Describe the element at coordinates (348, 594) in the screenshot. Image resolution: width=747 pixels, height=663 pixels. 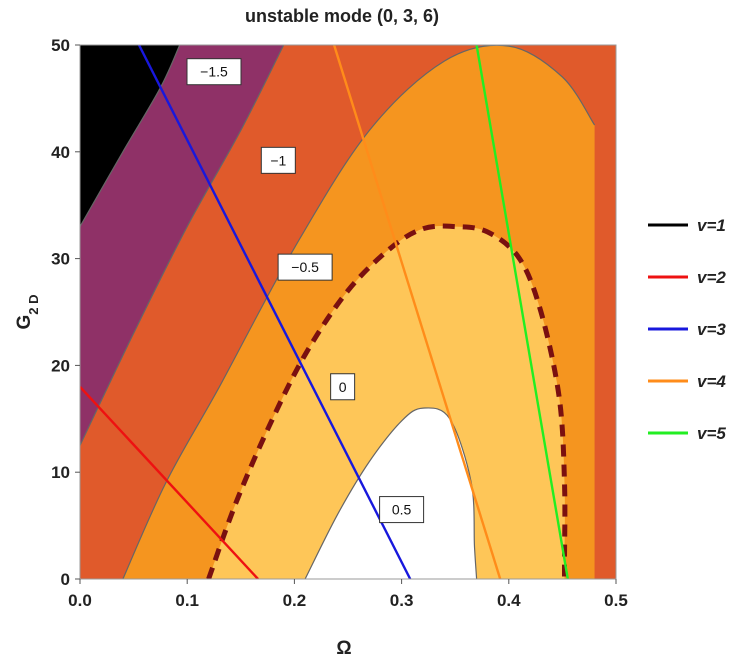
I see `x-axis: 0.0 0.1 0.2 0.3 0.4 0.5` at that location.